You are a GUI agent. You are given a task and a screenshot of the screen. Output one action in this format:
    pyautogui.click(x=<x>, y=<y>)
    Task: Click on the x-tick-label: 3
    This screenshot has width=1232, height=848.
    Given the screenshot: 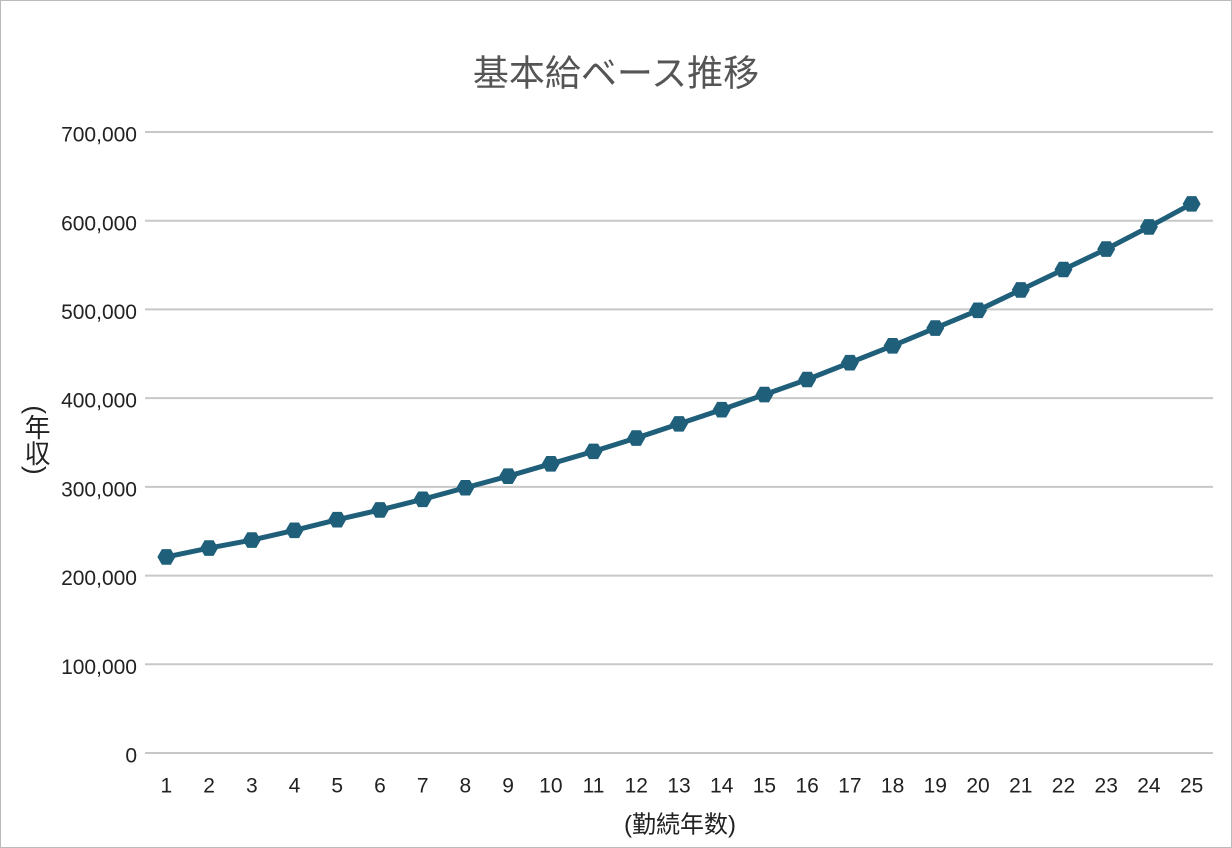 What is the action you would take?
    pyautogui.click(x=252, y=786)
    